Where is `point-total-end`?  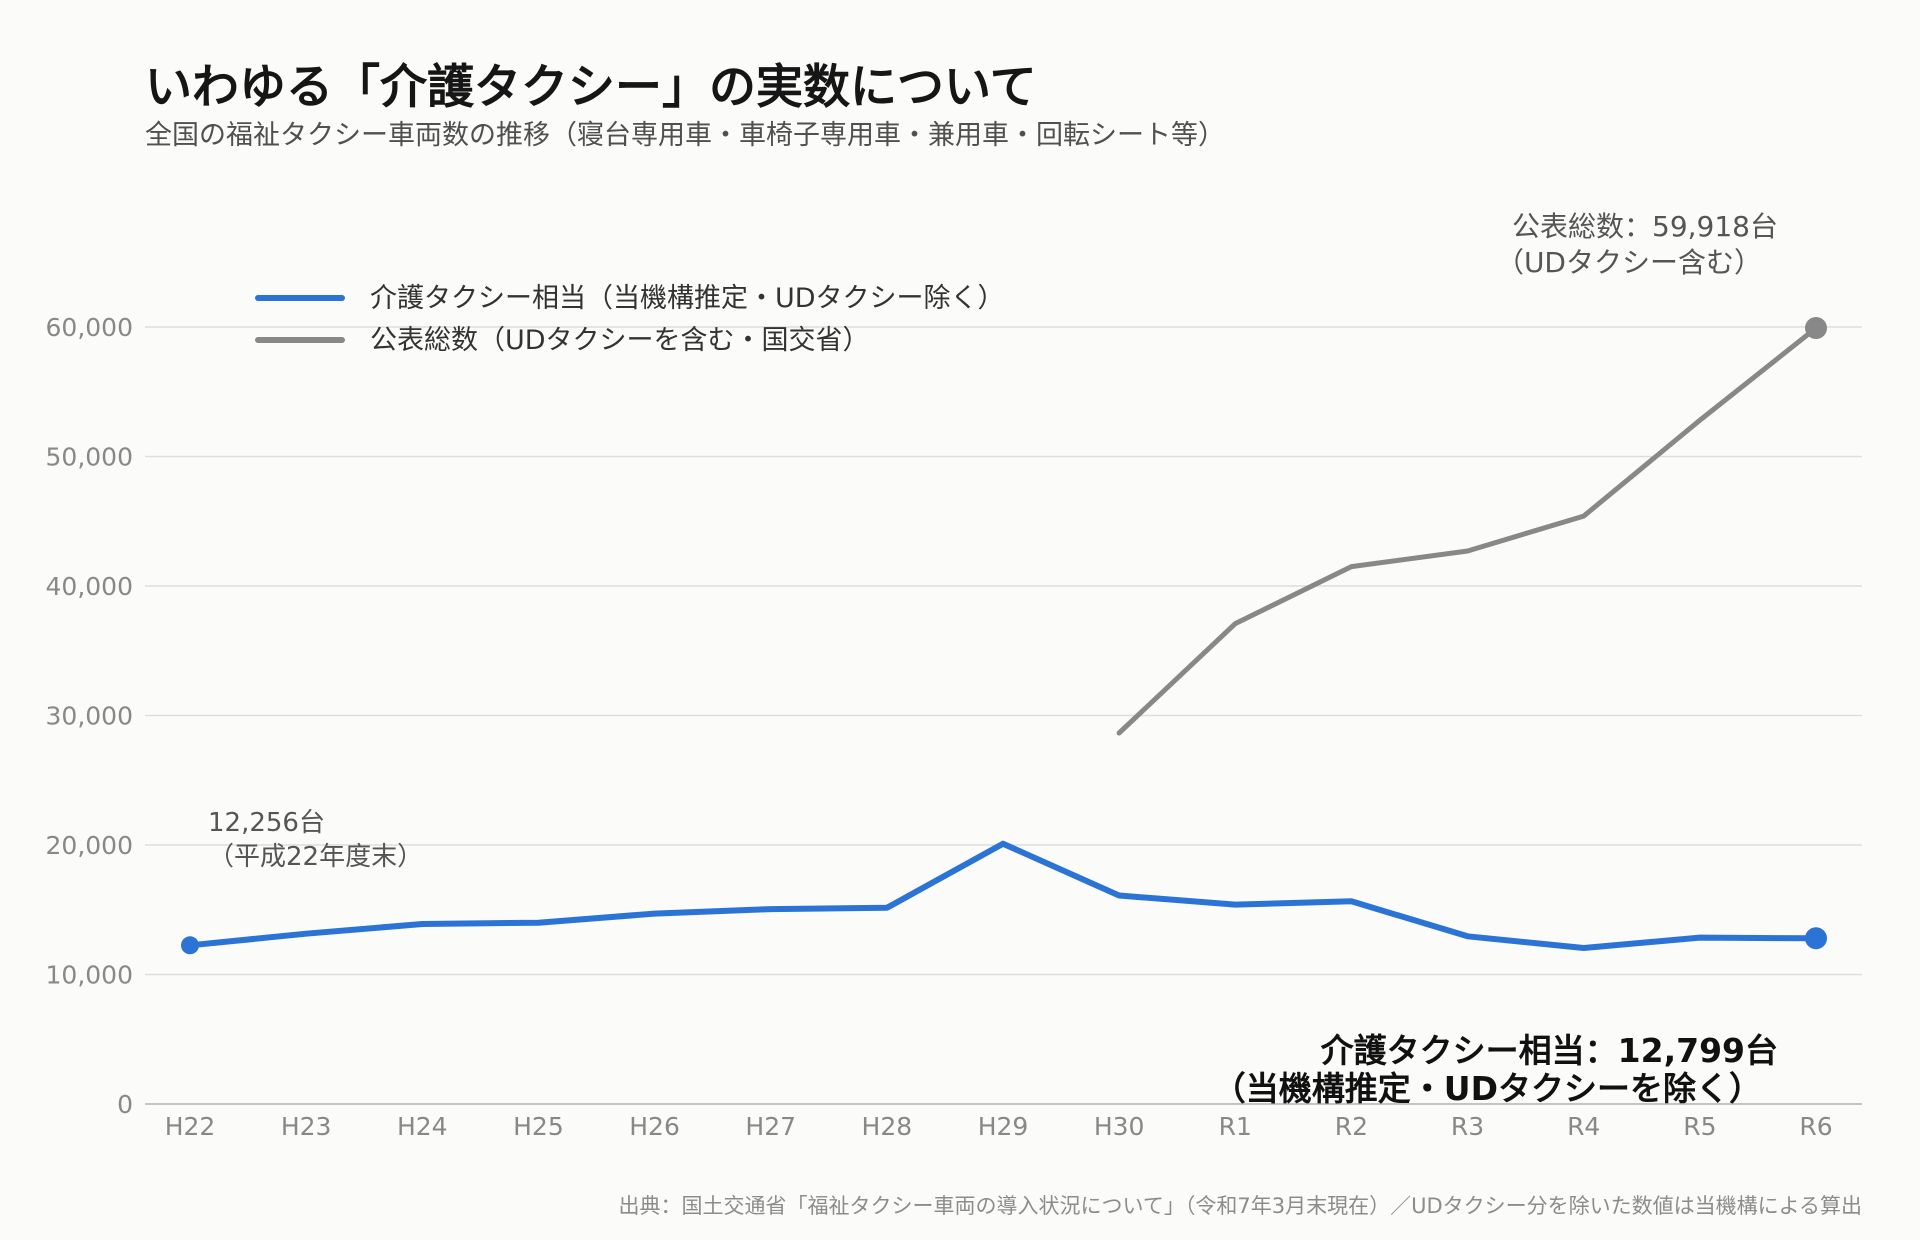
point-total-end is located at coordinates (1816, 328).